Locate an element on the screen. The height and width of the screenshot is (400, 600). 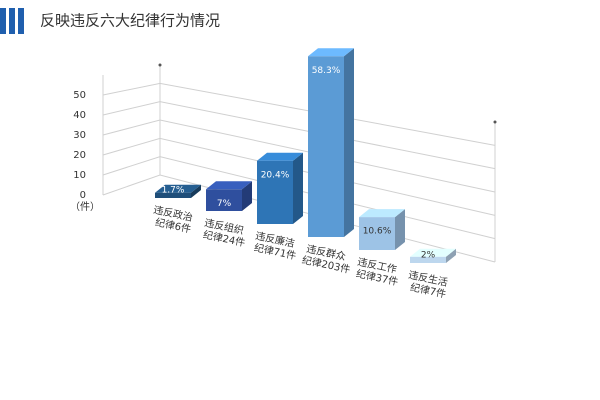
value-label: 20.4% is located at coordinates (275, 175).